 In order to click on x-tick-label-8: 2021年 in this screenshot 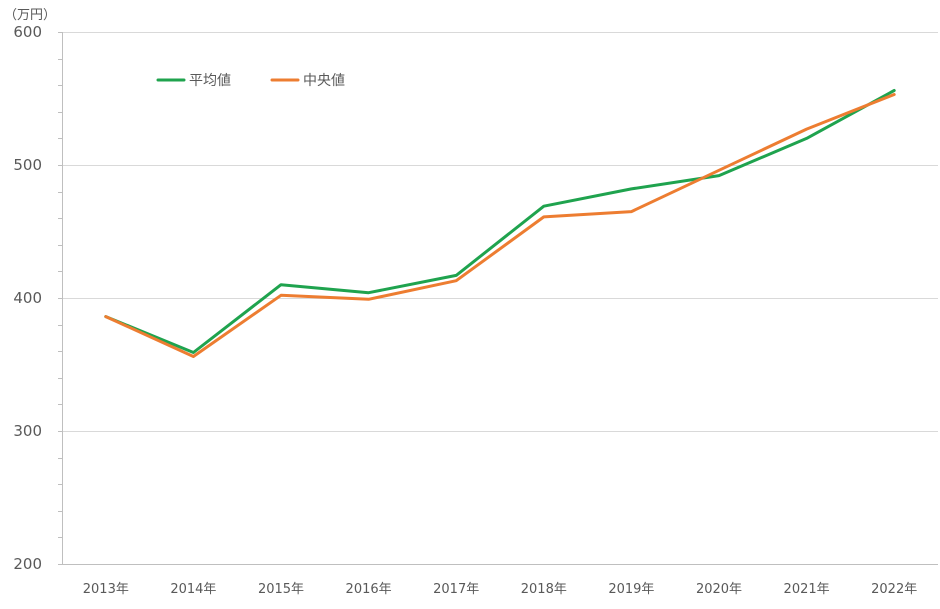, I will do `click(807, 589)`.